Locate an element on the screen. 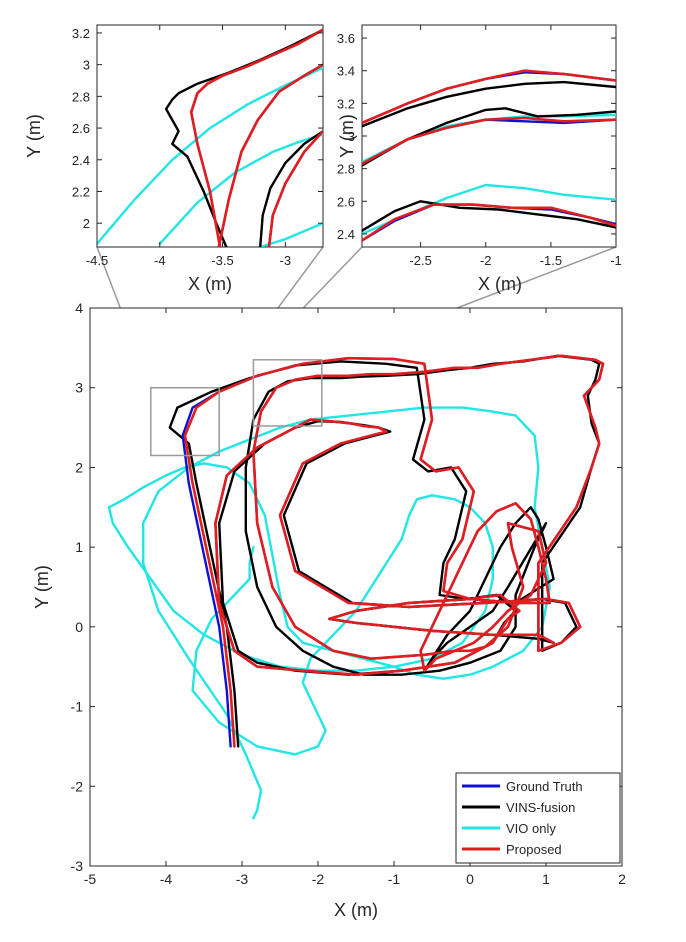 This screenshot has width=686, height=942. zoom-left-y-tick-label: 2 is located at coordinates (86, 223).